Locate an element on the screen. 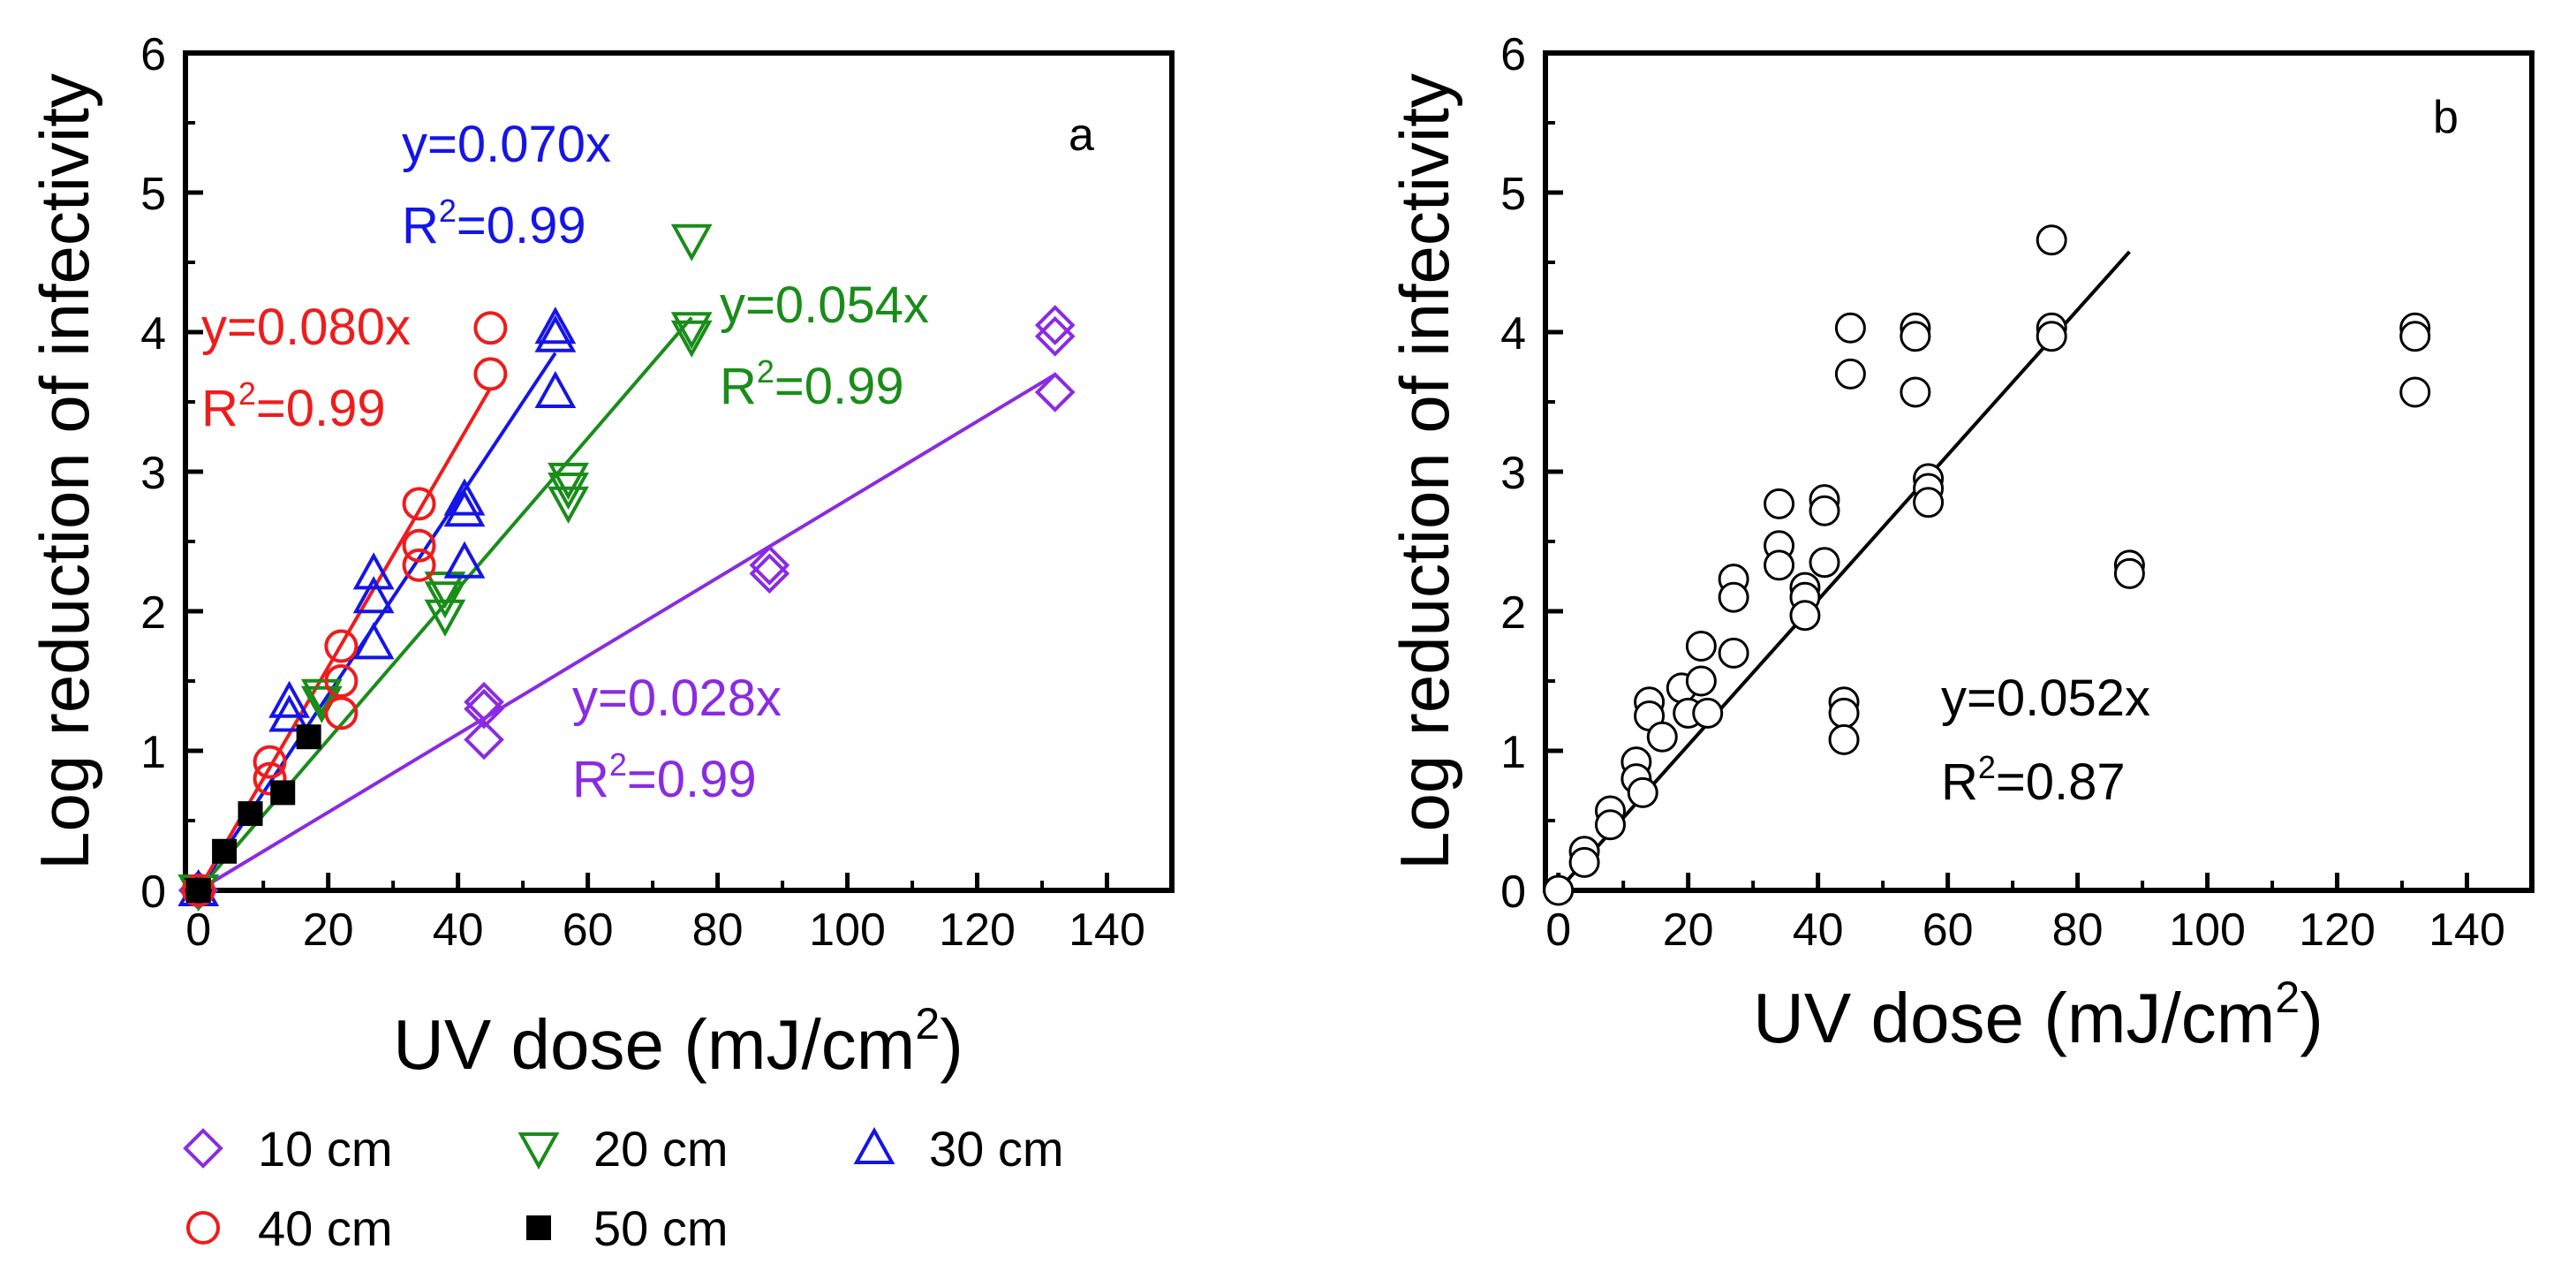 Image resolution: width=2576 pixels, height=1264 pixels. panel-b-y-tick-label: 3 is located at coordinates (1513, 473).